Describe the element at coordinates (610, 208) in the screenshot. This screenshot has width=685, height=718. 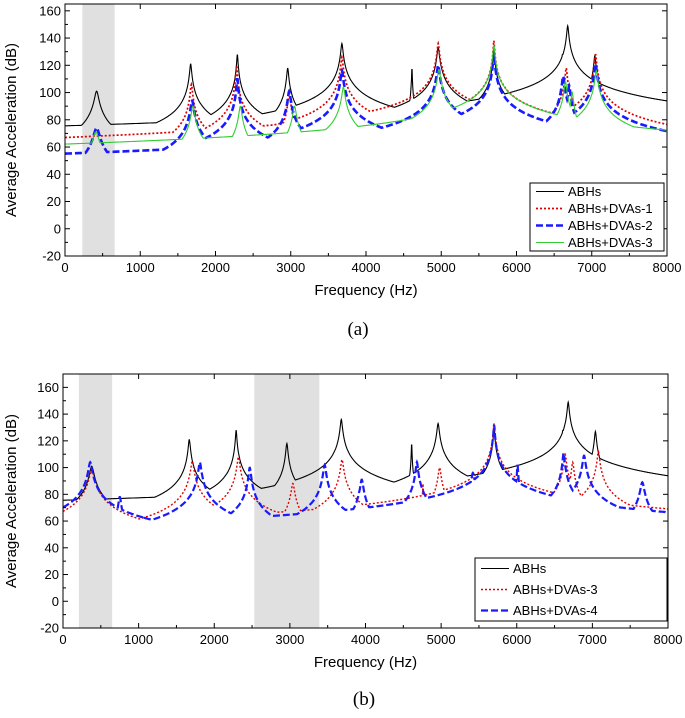
I see `legend-label: ABHs+DVAs-1` at that location.